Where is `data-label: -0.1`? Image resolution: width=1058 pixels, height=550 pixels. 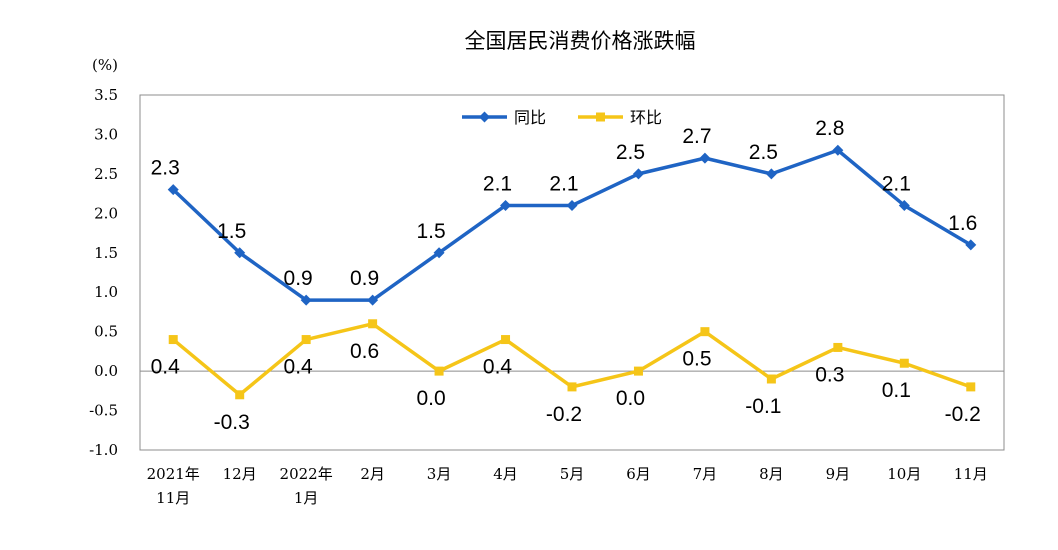 data-label: -0.1 is located at coordinates (763, 406).